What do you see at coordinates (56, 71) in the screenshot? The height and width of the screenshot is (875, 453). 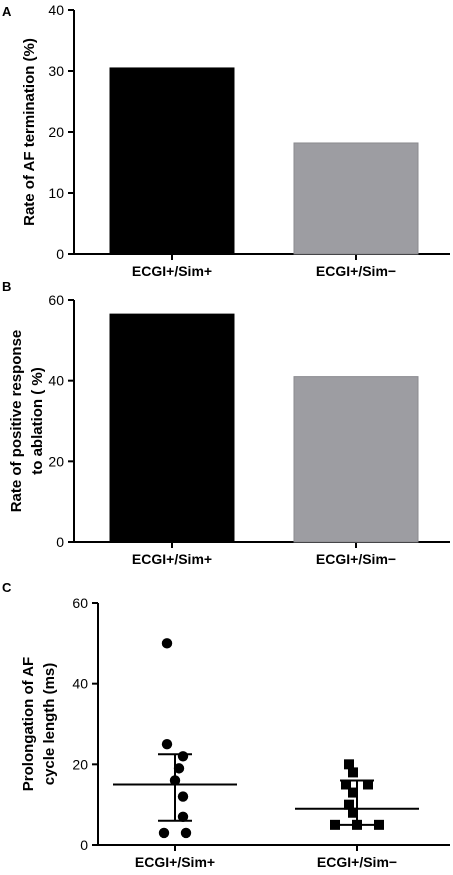 I see `y-tick-label: 30` at bounding box center [56, 71].